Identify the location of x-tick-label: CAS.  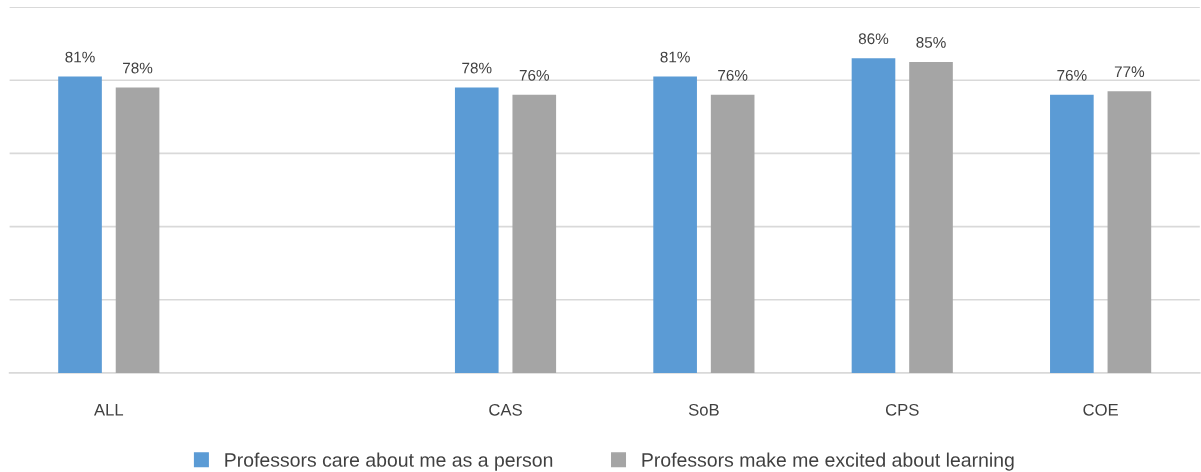
(505, 409).